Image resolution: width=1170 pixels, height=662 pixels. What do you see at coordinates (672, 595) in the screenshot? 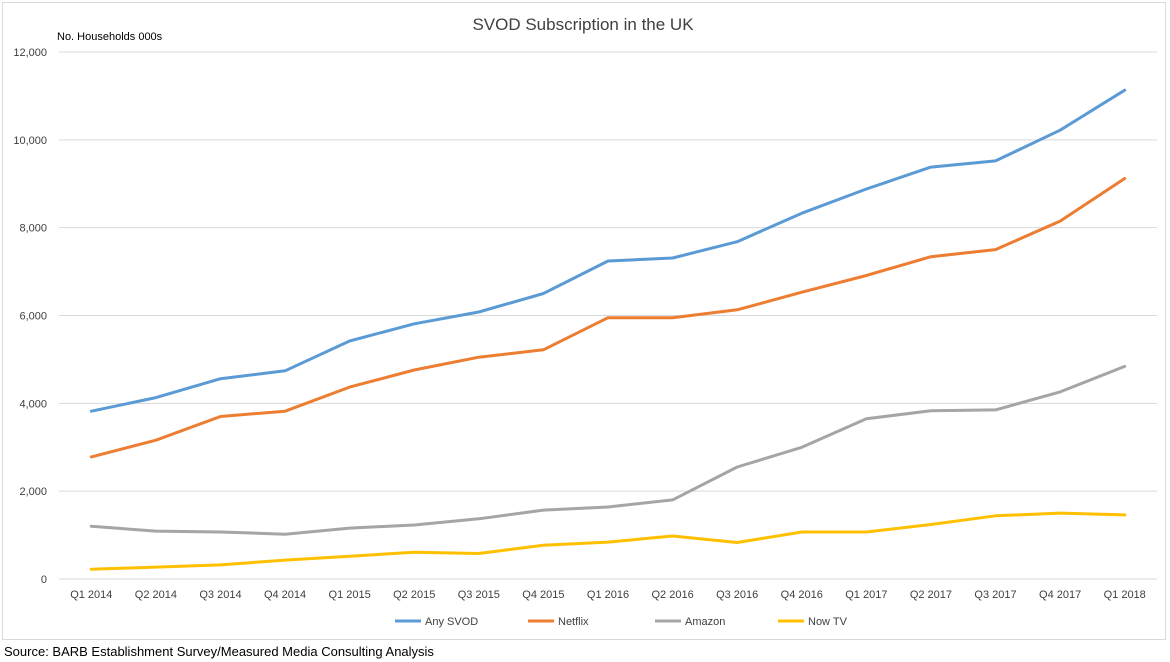
I see `x-tick-label: Q2 2016` at bounding box center [672, 595].